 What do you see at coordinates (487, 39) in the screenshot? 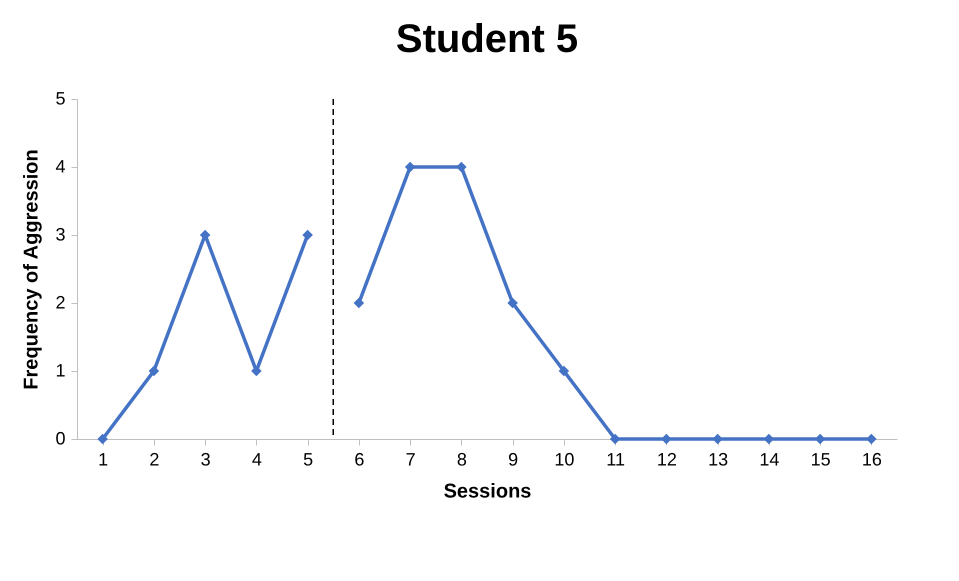
I see `chart-title: Student 5` at bounding box center [487, 39].